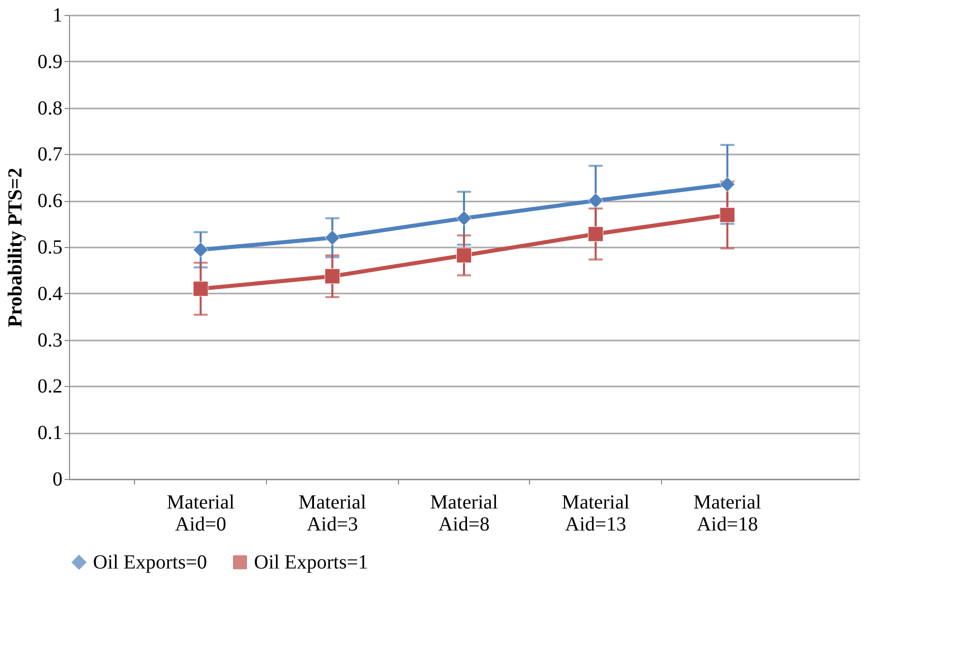 This screenshot has width=958, height=669. What do you see at coordinates (727, 514) in the screenshot?
I see `x-tick-label: Material Aid=18` at bounding box center [727, 514].